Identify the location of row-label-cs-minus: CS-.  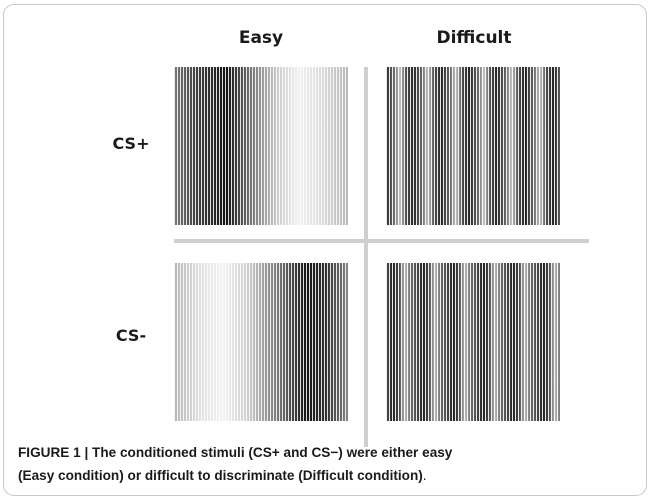
(131, 335).